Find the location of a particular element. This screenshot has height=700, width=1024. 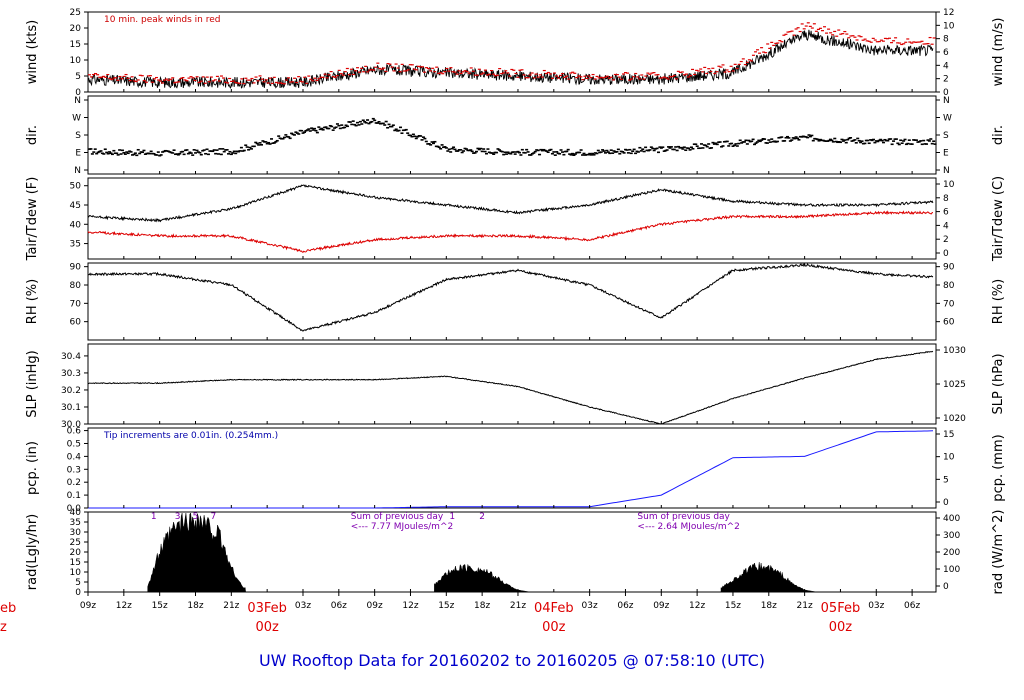

ytick-right-label: S is located at coordinates (946, 136).